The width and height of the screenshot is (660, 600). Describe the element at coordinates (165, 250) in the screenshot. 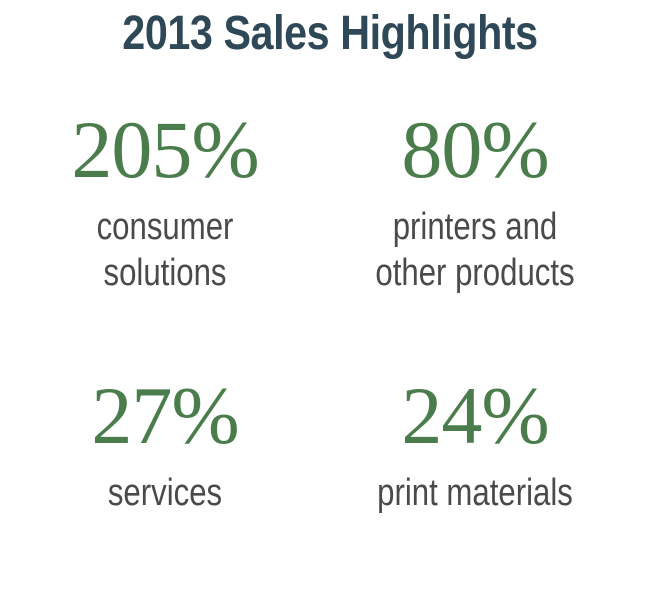

I see `highlight-label: consumer solutions` at that location.